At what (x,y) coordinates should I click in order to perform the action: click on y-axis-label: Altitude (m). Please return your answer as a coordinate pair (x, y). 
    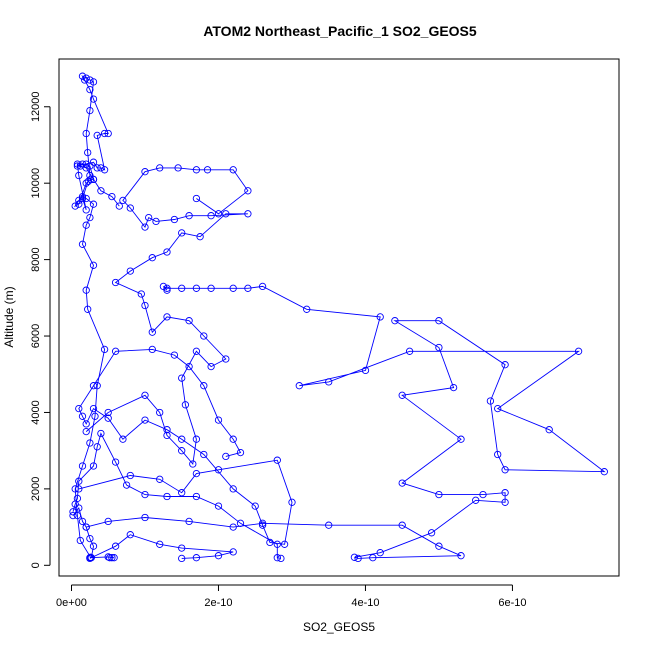
    Looking at the image, I should click on (9, 316).